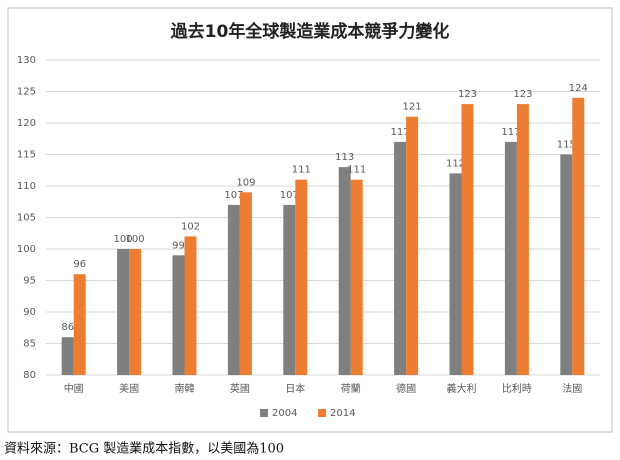 This screenshot has width=620, height=460. I want to click on value-label: 96, so click(79, 264).